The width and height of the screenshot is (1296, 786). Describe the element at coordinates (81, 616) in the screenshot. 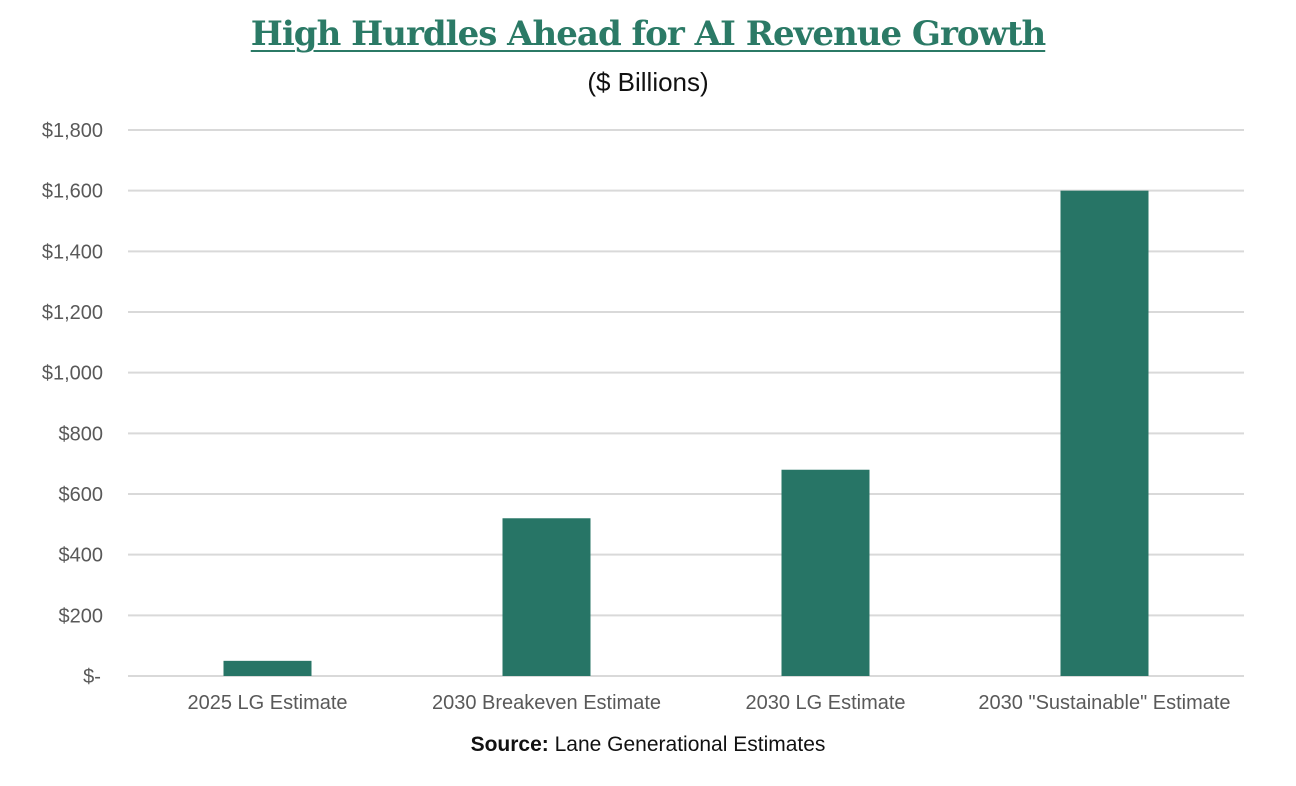

I see `y-tick-label: $200` at that location.